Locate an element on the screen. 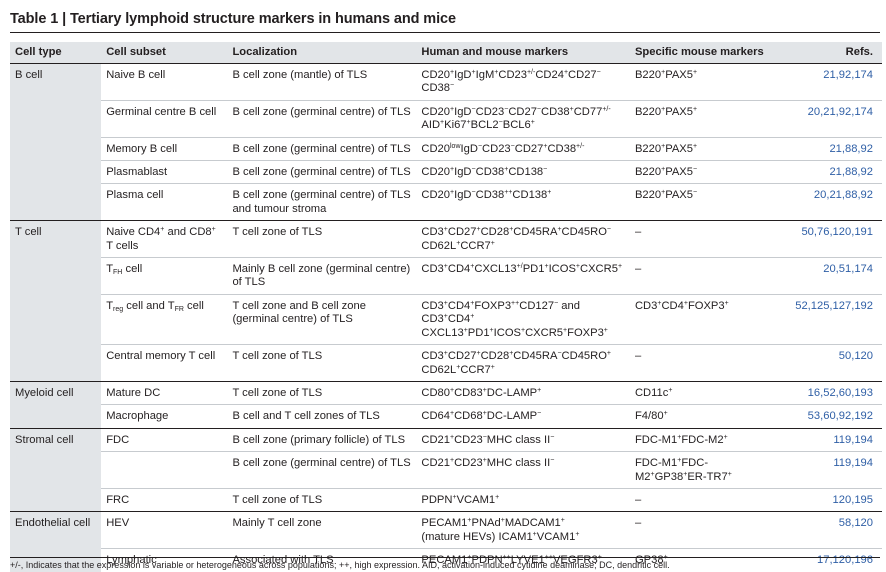 The width and height of the screenshot is (886, 572). cell-subset: Memory B cell is located at coordinates (164, 148).